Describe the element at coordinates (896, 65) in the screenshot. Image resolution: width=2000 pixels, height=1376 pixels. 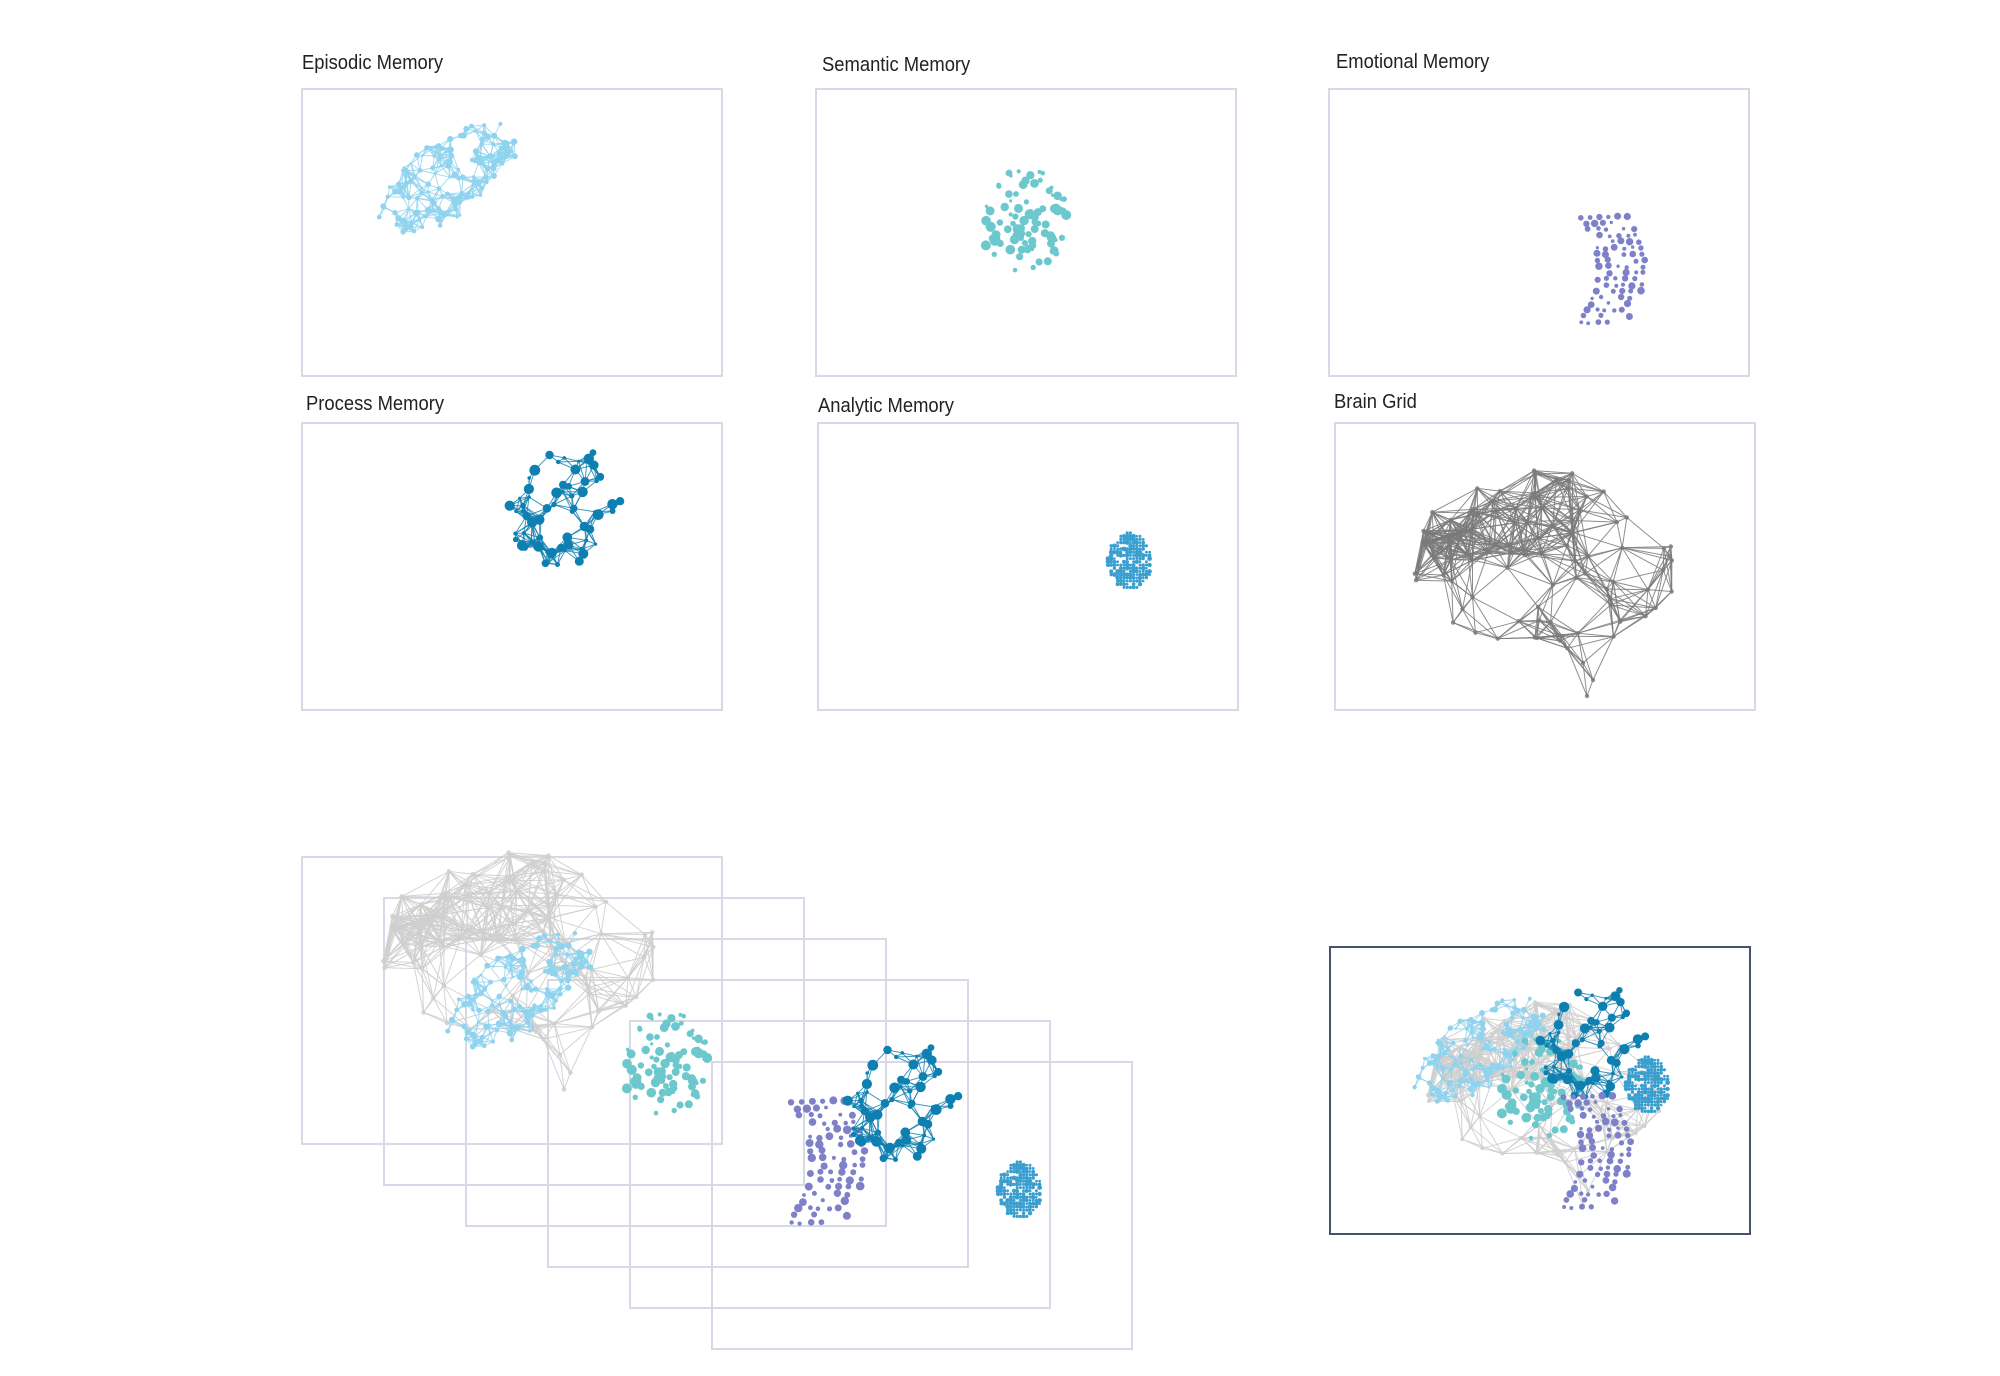
I see `title-semantic-memory: Semantic Memory` at that location.